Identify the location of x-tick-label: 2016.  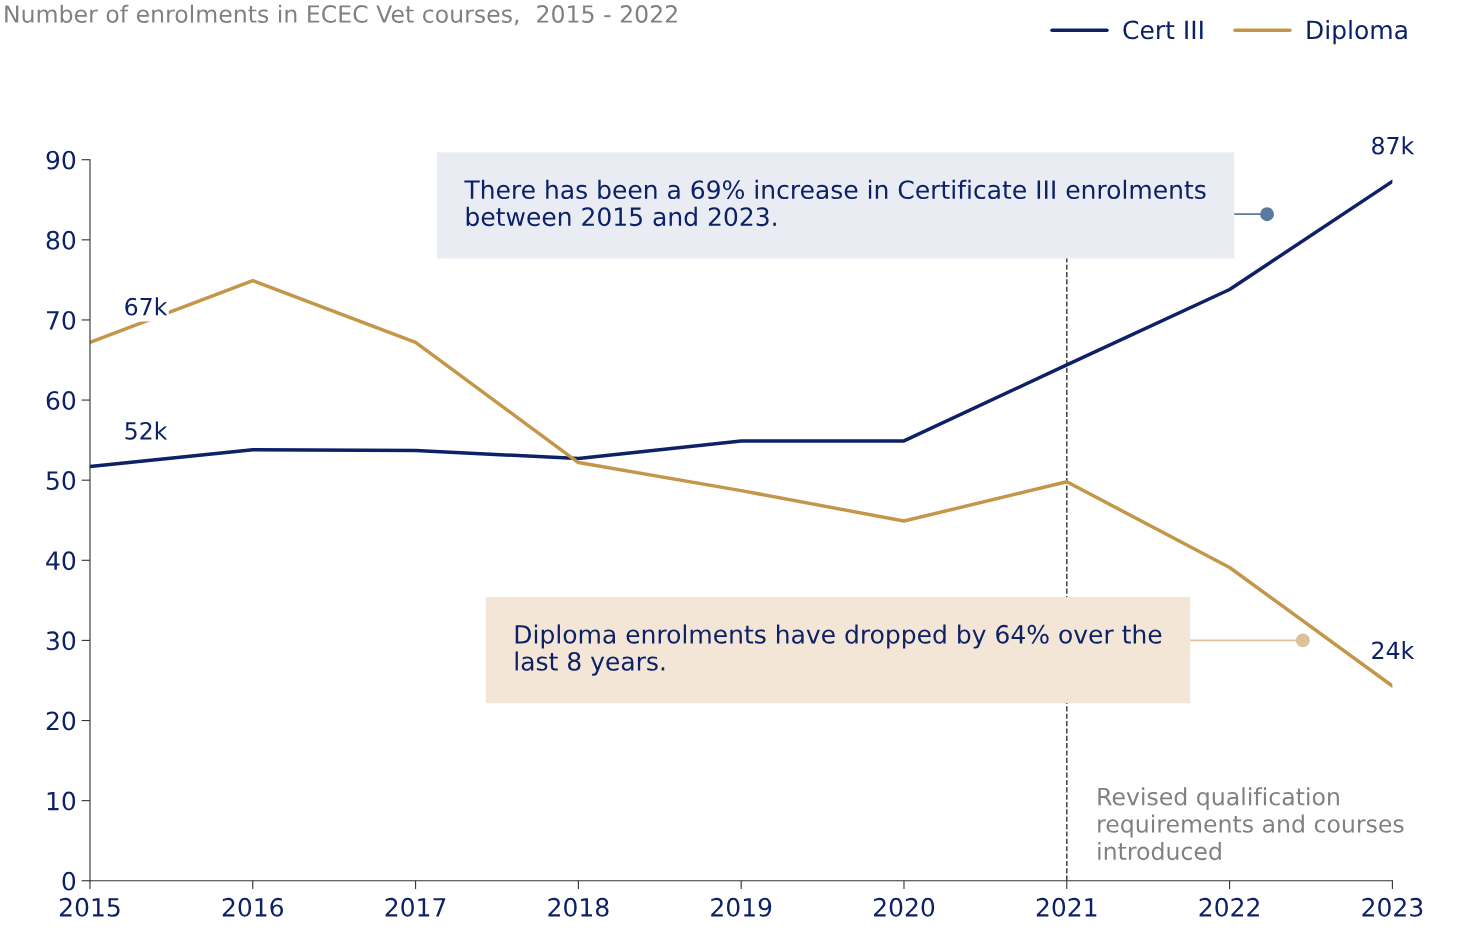
(253, 907).